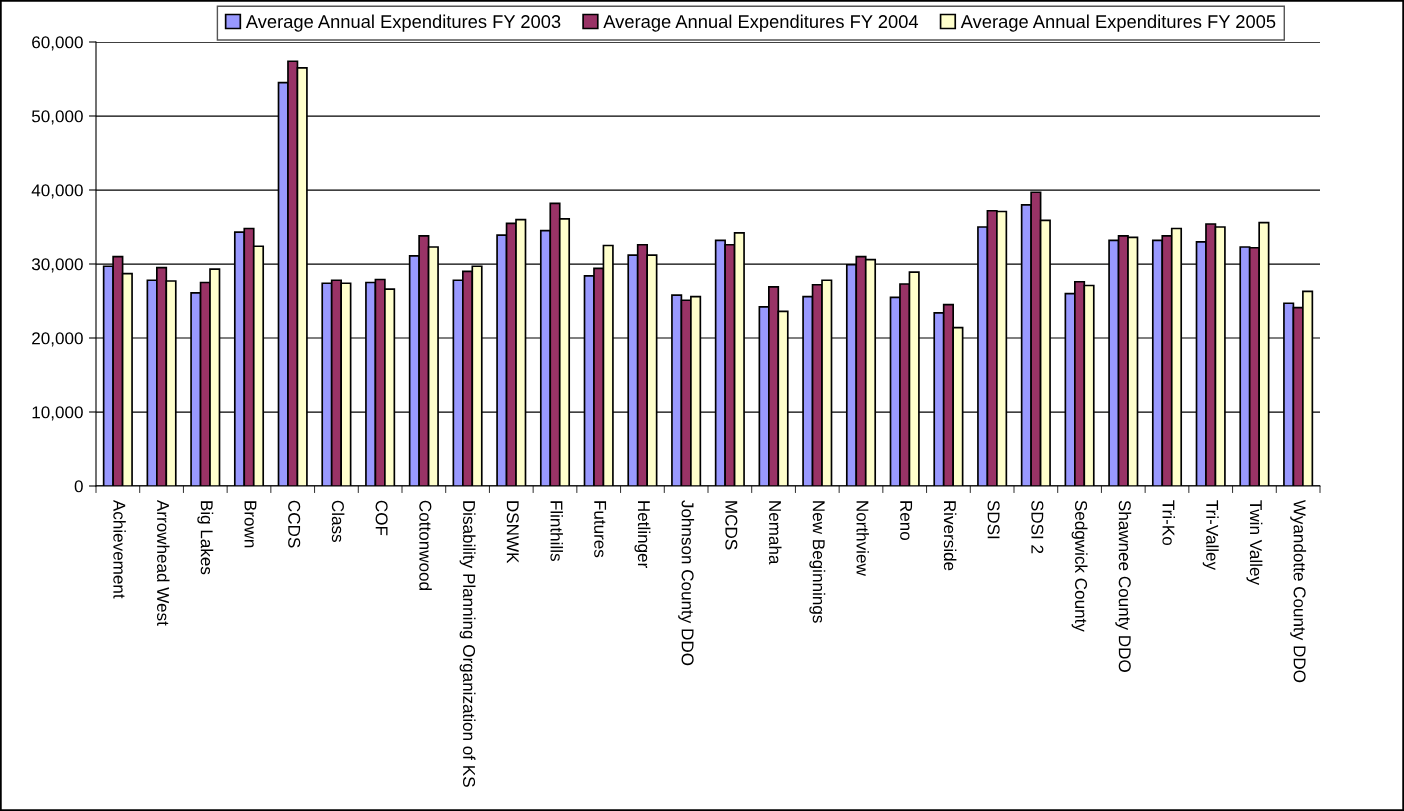 This screenshot has width=1404, height=811. What do you see at coordinates (57, 191) in the screenshot?
I see `y-tick-label: 40,000` at bounding box center [57, 191].